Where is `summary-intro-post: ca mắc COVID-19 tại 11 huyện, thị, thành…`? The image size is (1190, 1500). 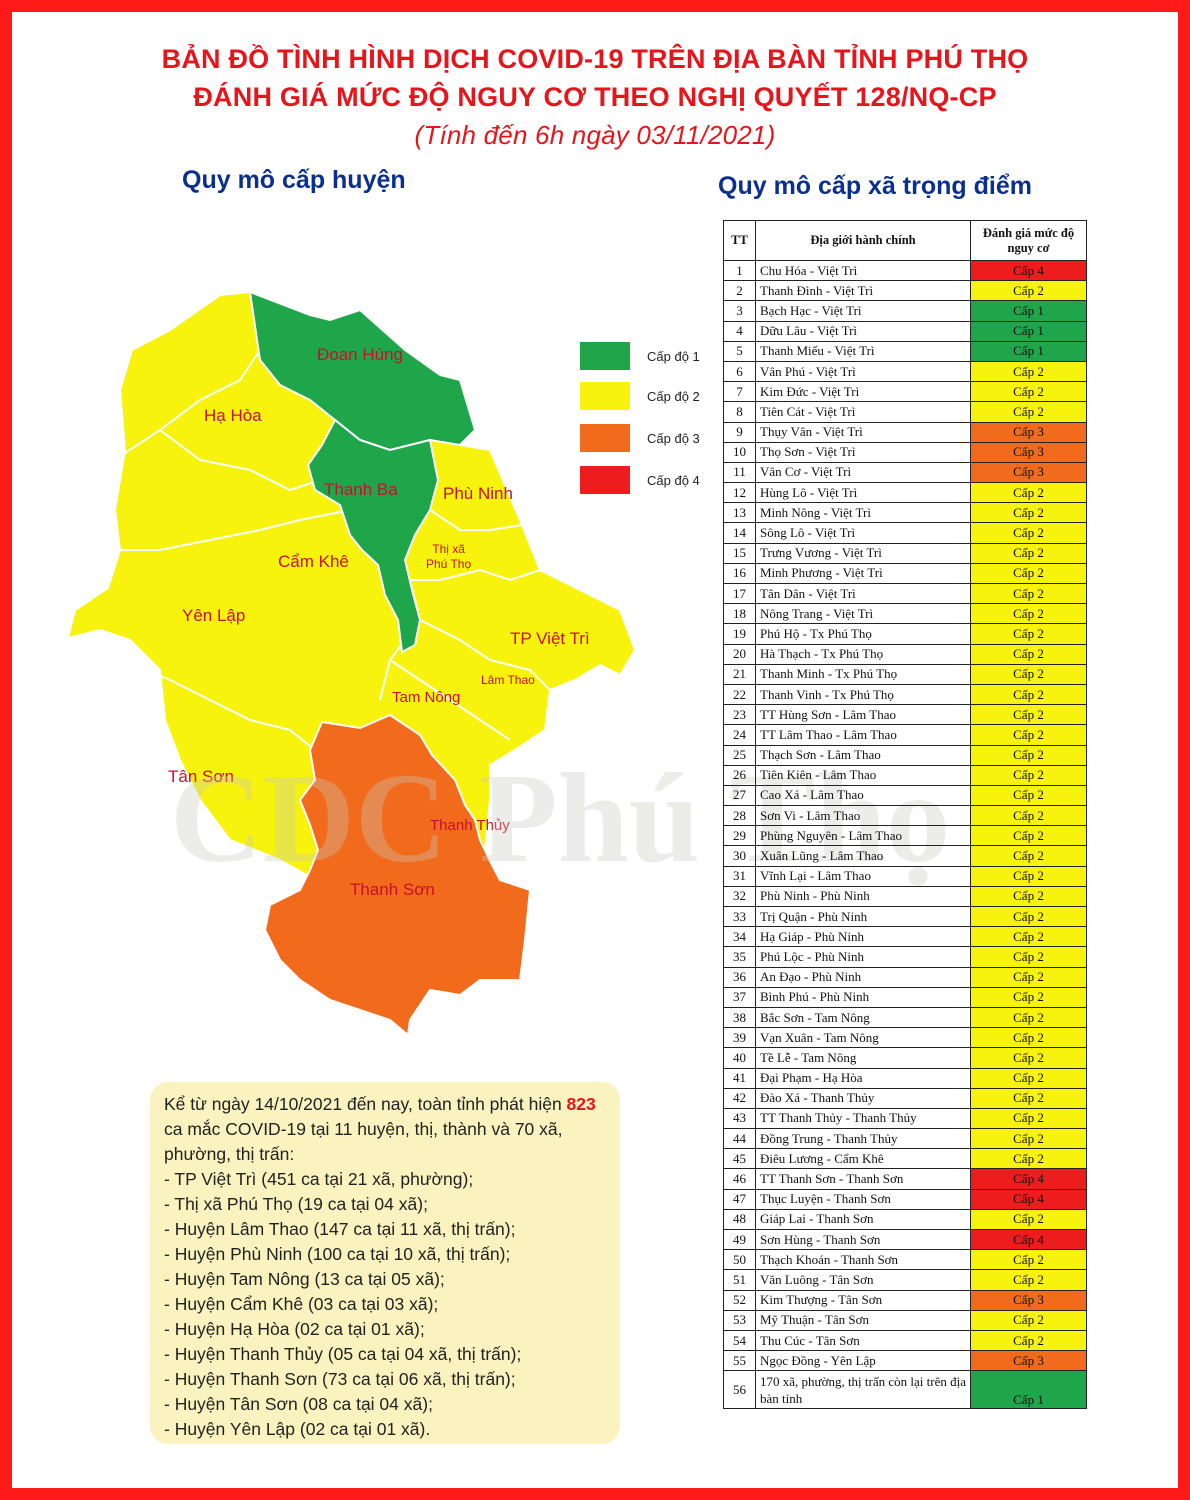 summary-intro-post: ca mắc COVID-19 tại 11 huyện, thị, thành… is located at coordinates (363, 1141).